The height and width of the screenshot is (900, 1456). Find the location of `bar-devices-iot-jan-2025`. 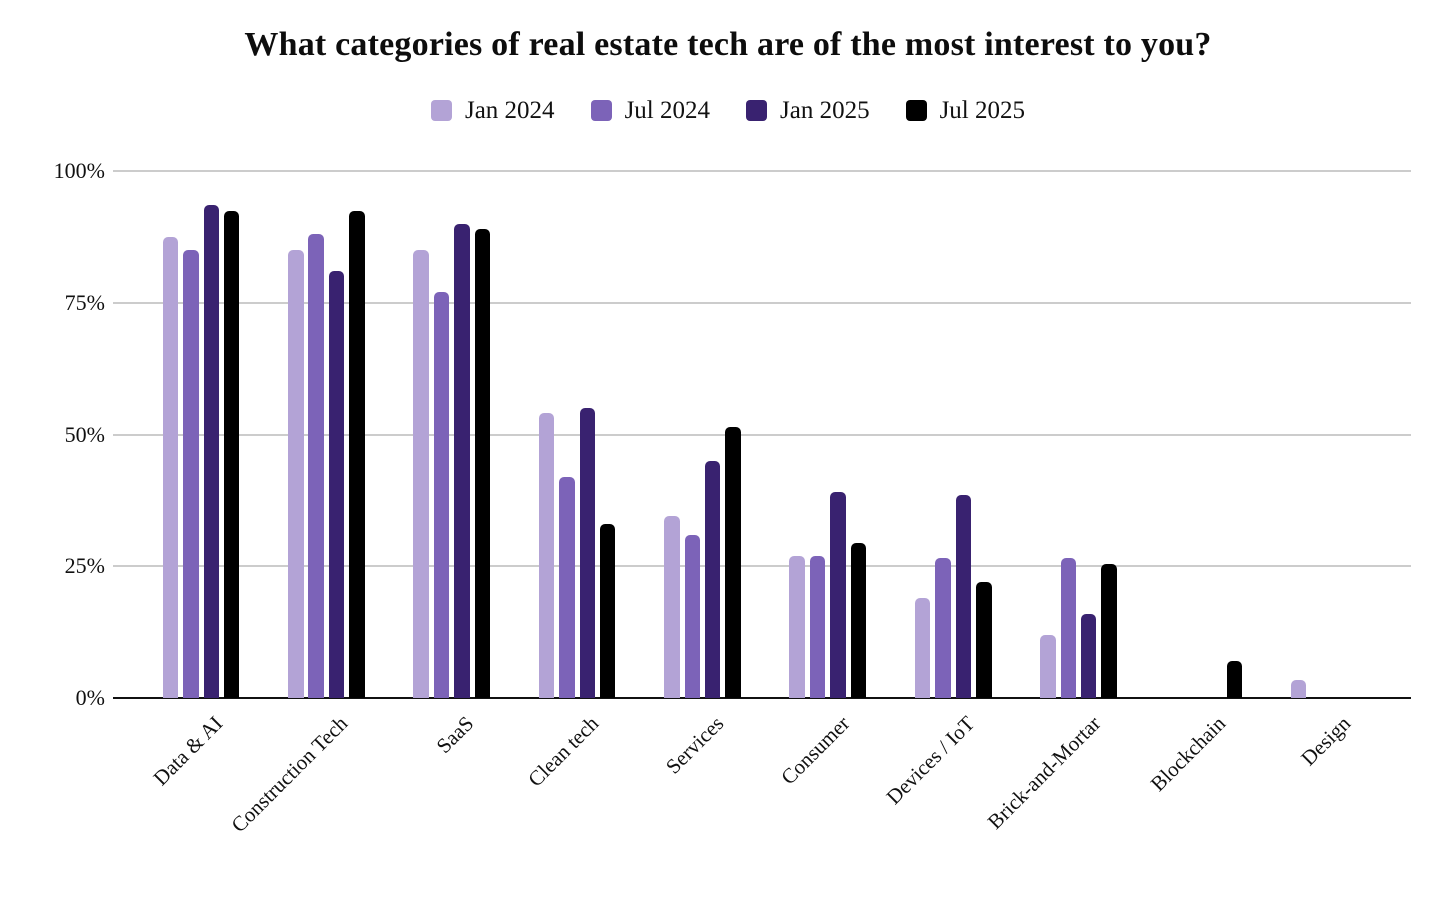

bar-devices-iot-jan-2025 is located at coordinates (963, 596).